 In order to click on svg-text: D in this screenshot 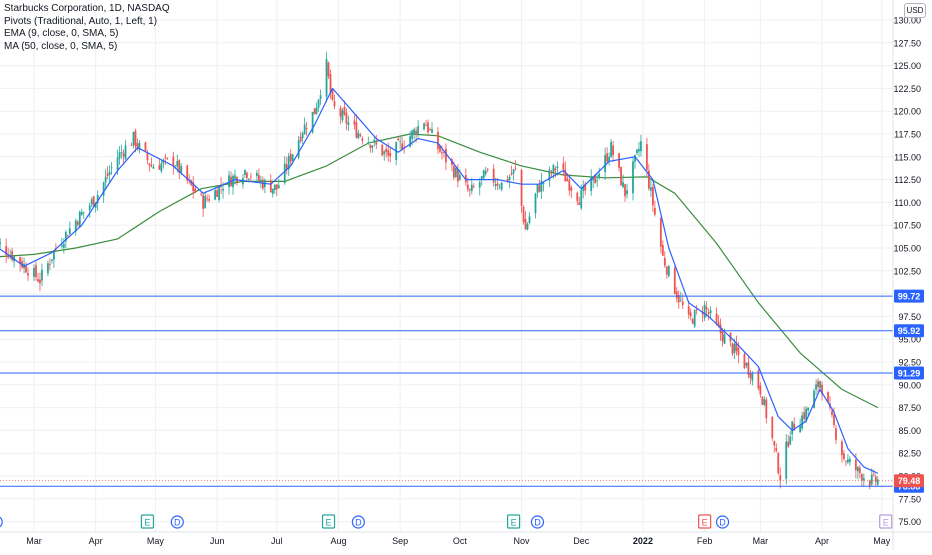, I will do `click(722, 522)`.